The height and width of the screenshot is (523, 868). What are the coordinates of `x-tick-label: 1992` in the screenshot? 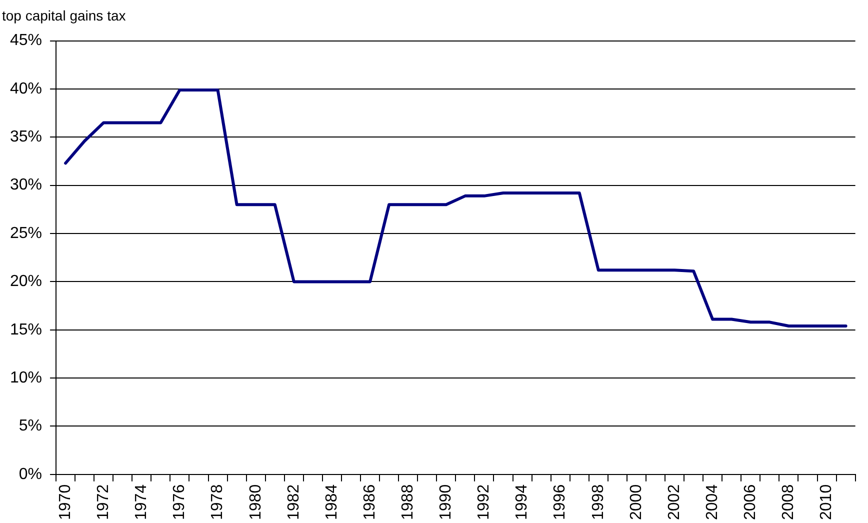 It's located at (484, 502).